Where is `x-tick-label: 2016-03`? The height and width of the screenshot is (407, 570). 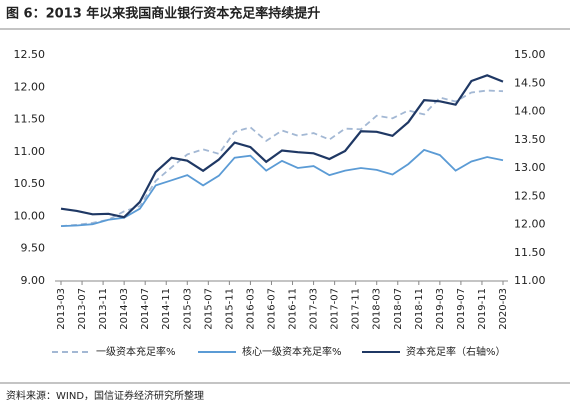
x-tick-label: 2016-03 is located at coordinates (250, 309).